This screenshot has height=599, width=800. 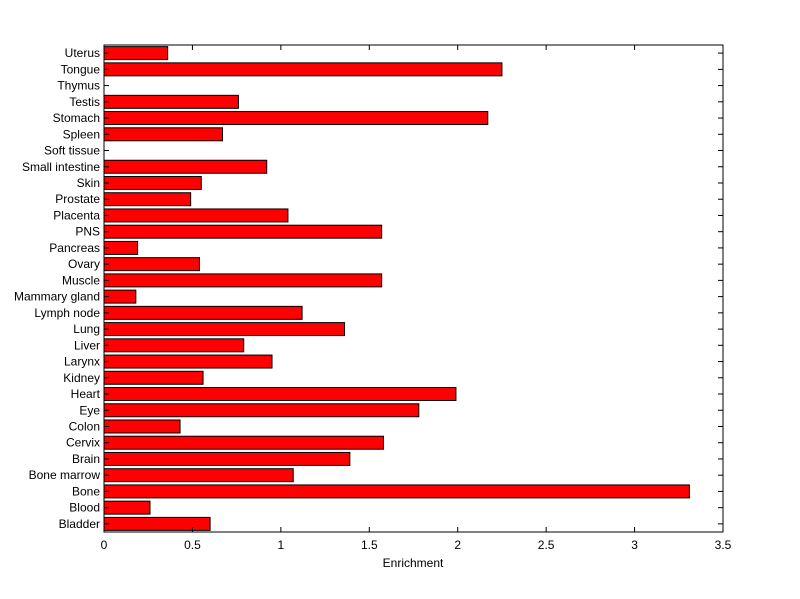 What do you see at coordinates (153, 377) in the screenshot?
I see `bar-kidney` at bounding box center [153, 377].